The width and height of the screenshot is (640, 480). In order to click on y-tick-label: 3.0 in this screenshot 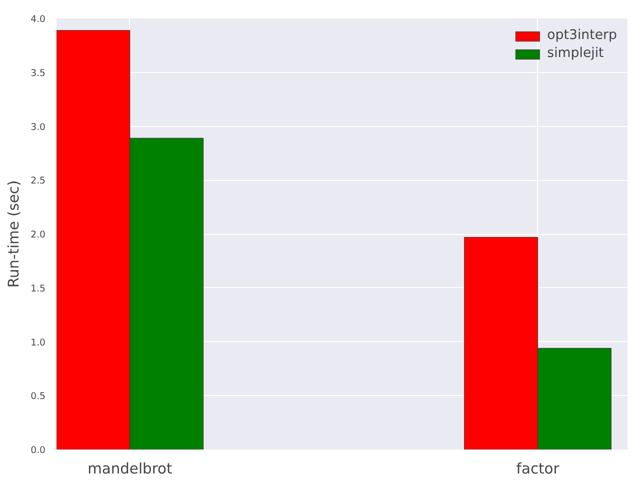, I will do `click(38, 127)`.